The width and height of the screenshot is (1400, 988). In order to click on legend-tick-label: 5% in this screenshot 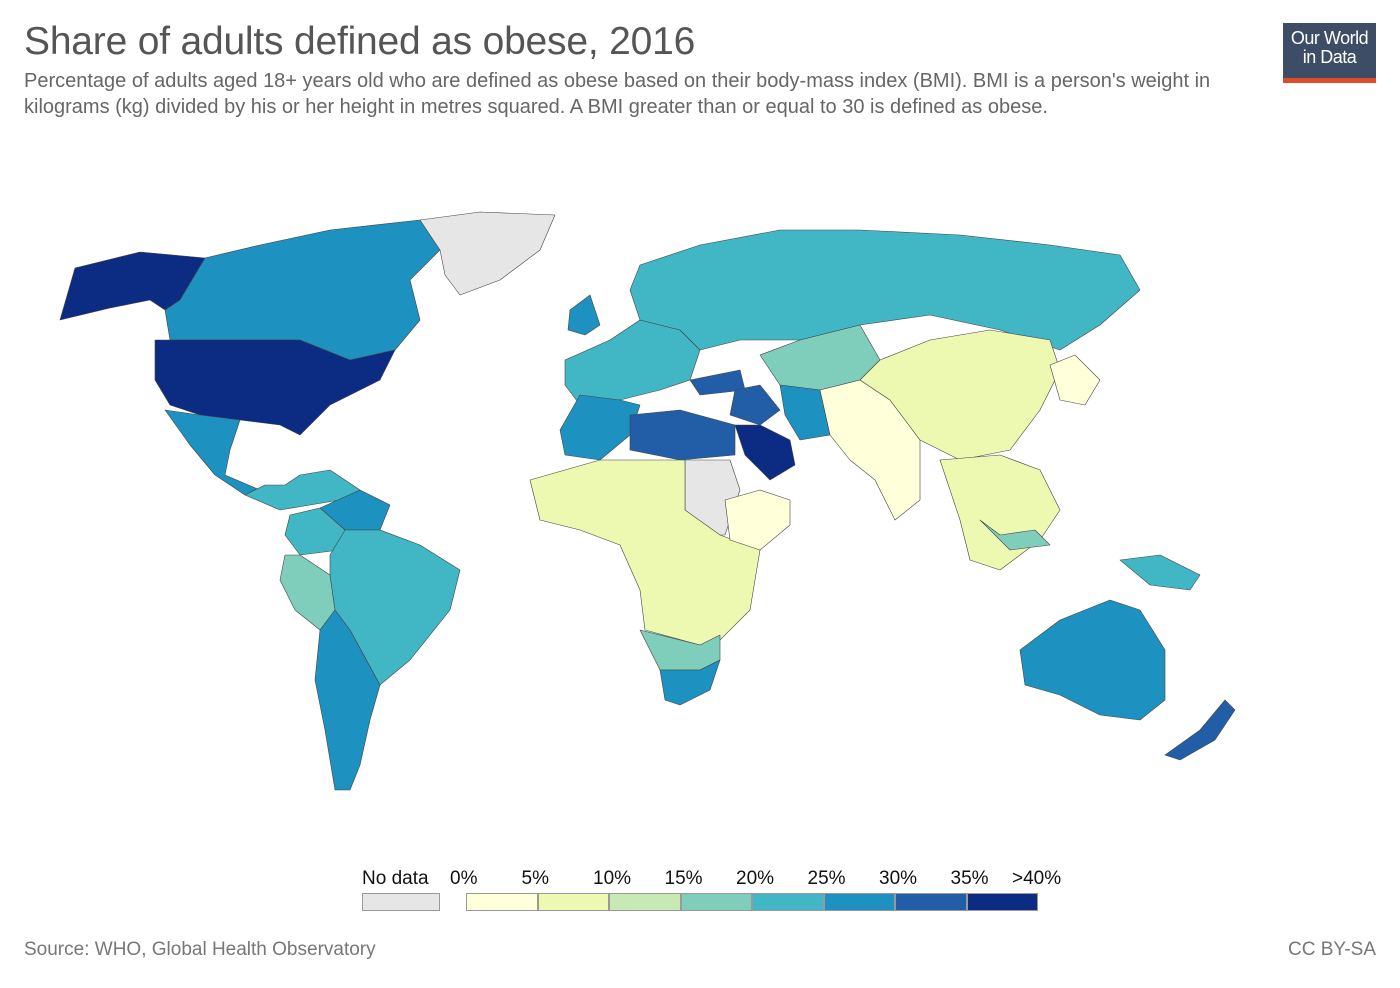, I will do `click(535, 878)`.